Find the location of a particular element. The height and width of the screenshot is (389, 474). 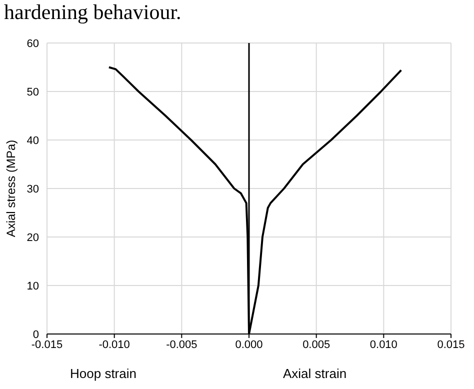

text: hardening behaviour. is located at coordinates (93, 12).